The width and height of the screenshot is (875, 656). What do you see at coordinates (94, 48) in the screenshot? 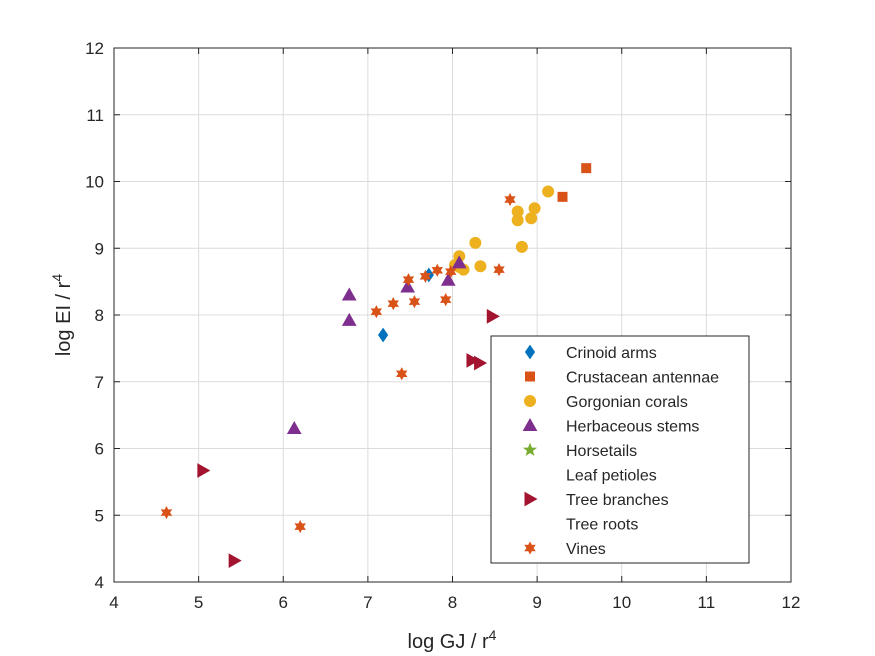
I see `y-tick-label: 12` at bounding box center [94, 48].